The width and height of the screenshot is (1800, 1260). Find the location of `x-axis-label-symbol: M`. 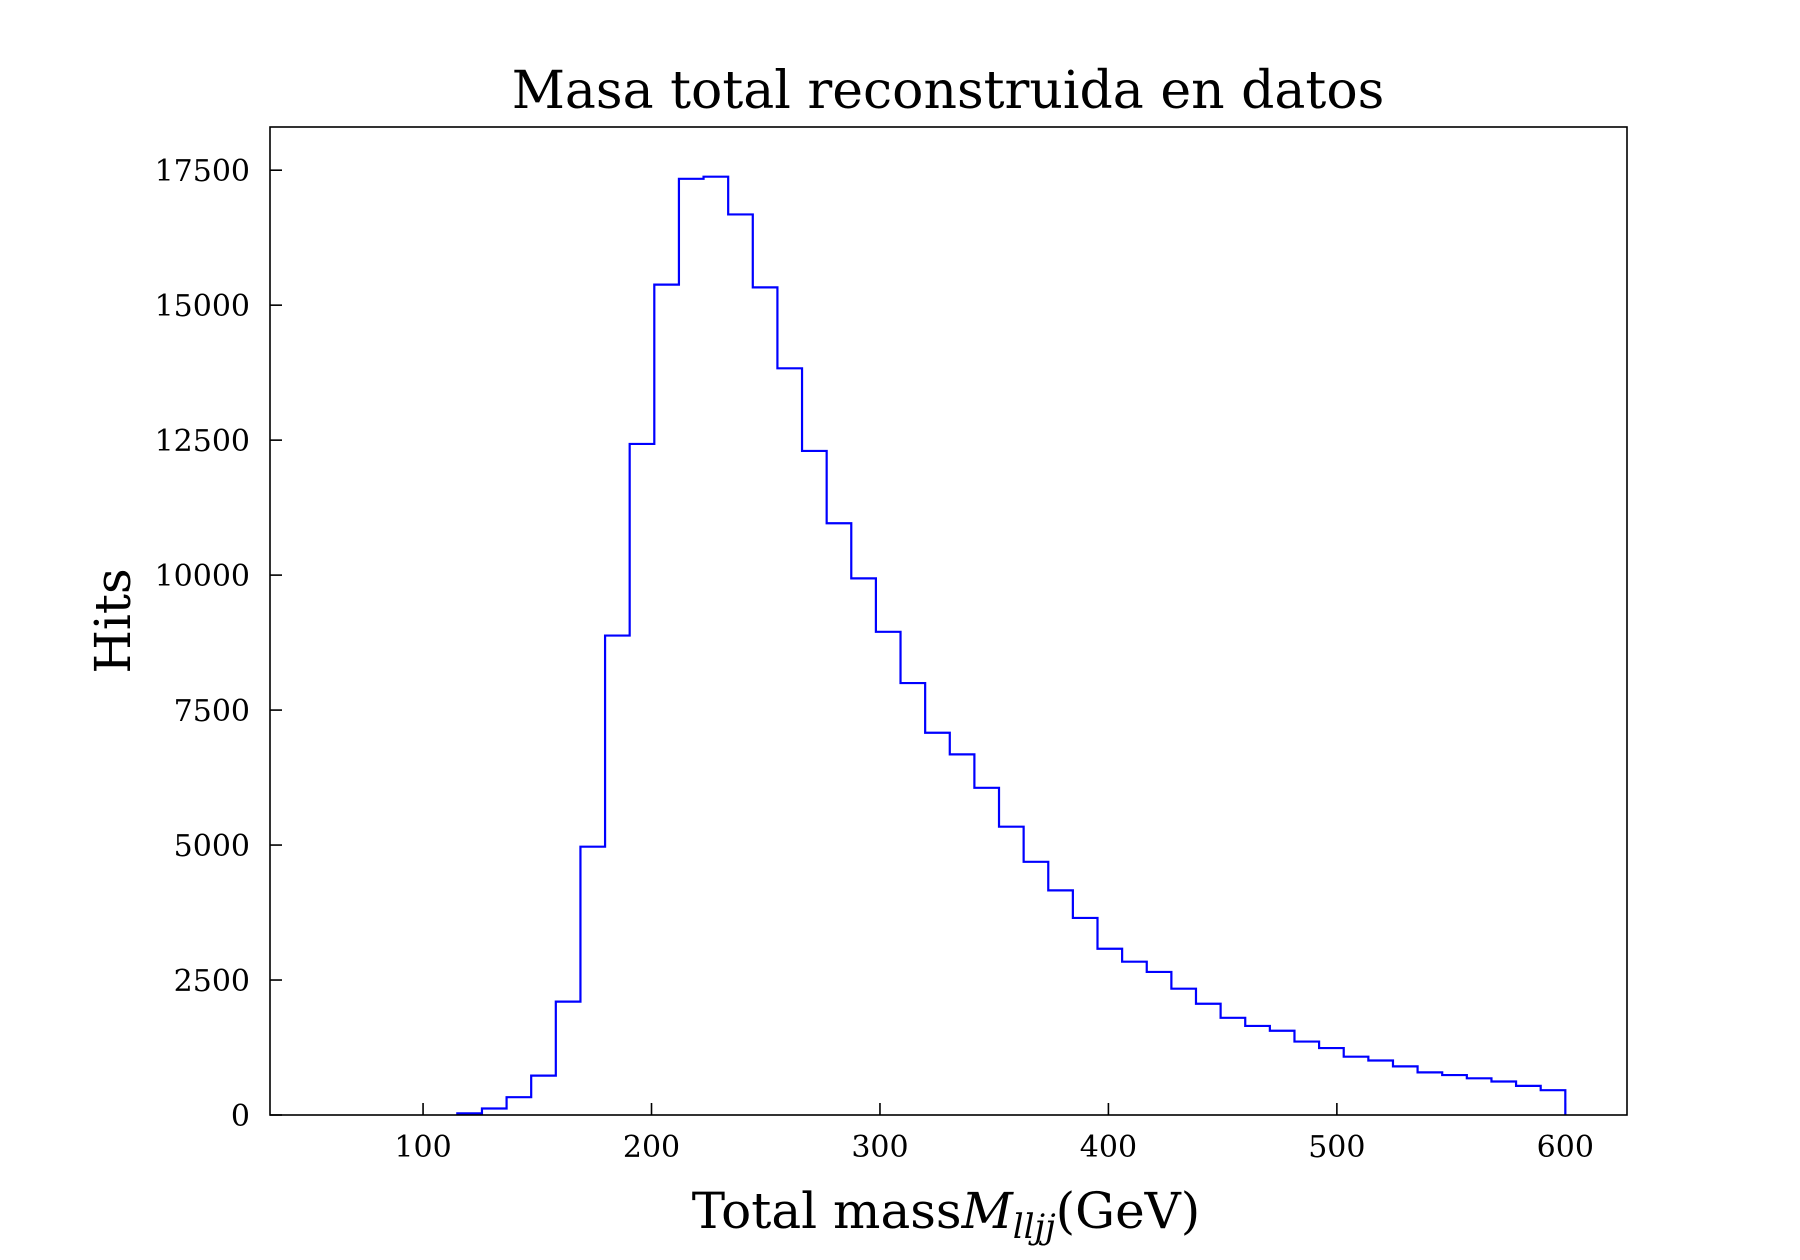

x-axis-label-symbol: M is located at coordinates (988, 1211).